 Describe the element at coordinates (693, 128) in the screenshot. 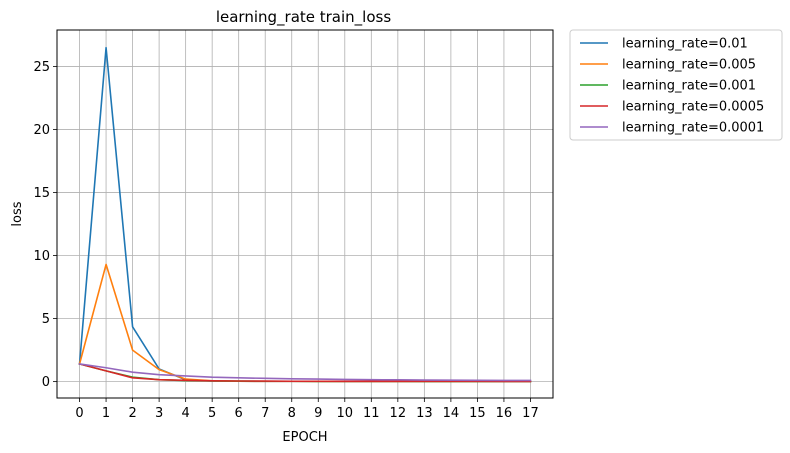

I see `legend-label: learning_rate=0.0001` at that location.